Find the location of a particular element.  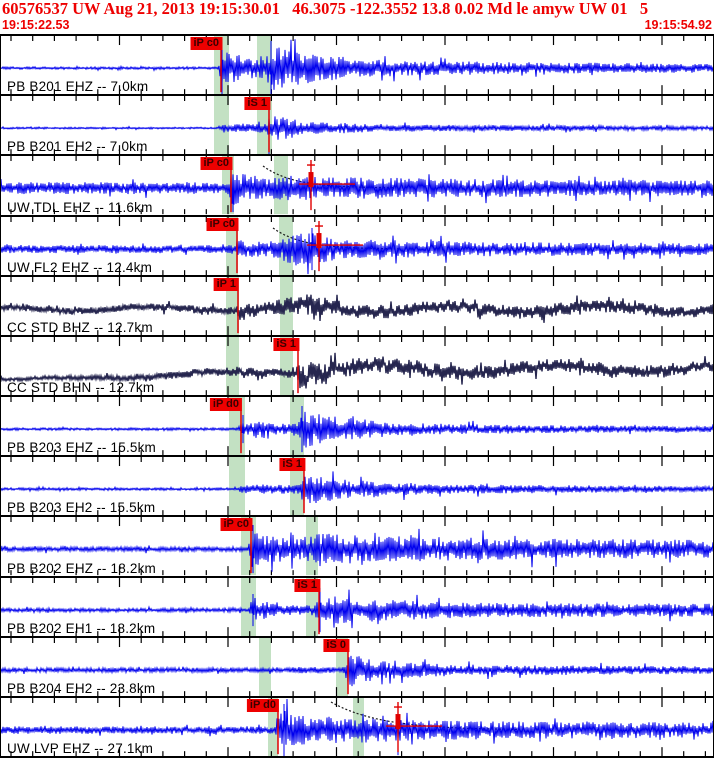

trace-panel: PB B203 EHZ -- 15.5km iP d0 is located at coordinates (357, 425).